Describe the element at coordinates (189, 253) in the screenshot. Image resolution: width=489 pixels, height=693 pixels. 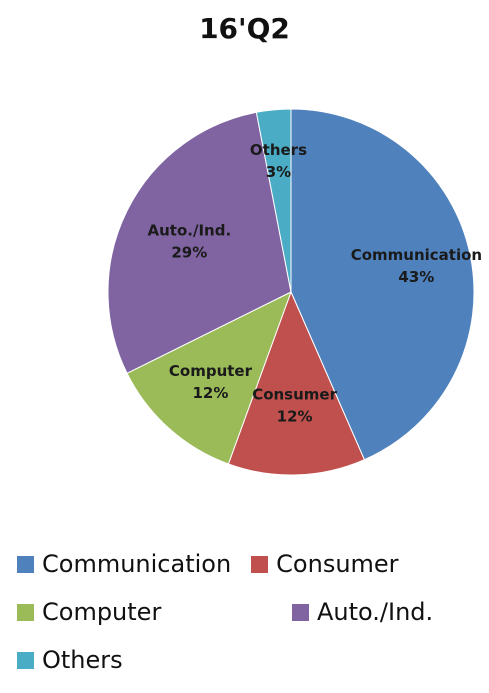
I see `slice-value-label-auto-ind: 29%` at that location.